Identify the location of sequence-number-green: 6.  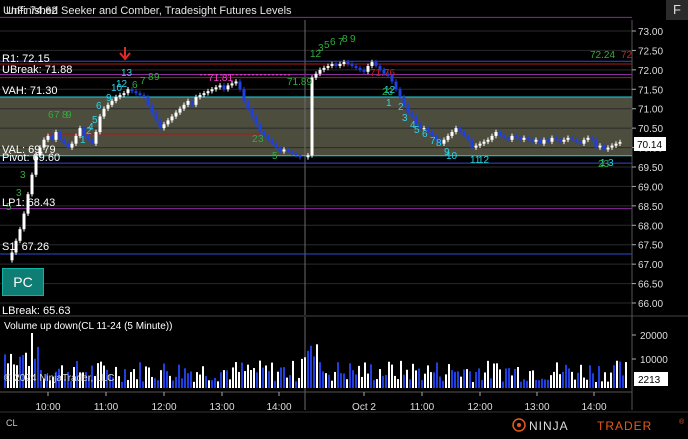
(51, 115).